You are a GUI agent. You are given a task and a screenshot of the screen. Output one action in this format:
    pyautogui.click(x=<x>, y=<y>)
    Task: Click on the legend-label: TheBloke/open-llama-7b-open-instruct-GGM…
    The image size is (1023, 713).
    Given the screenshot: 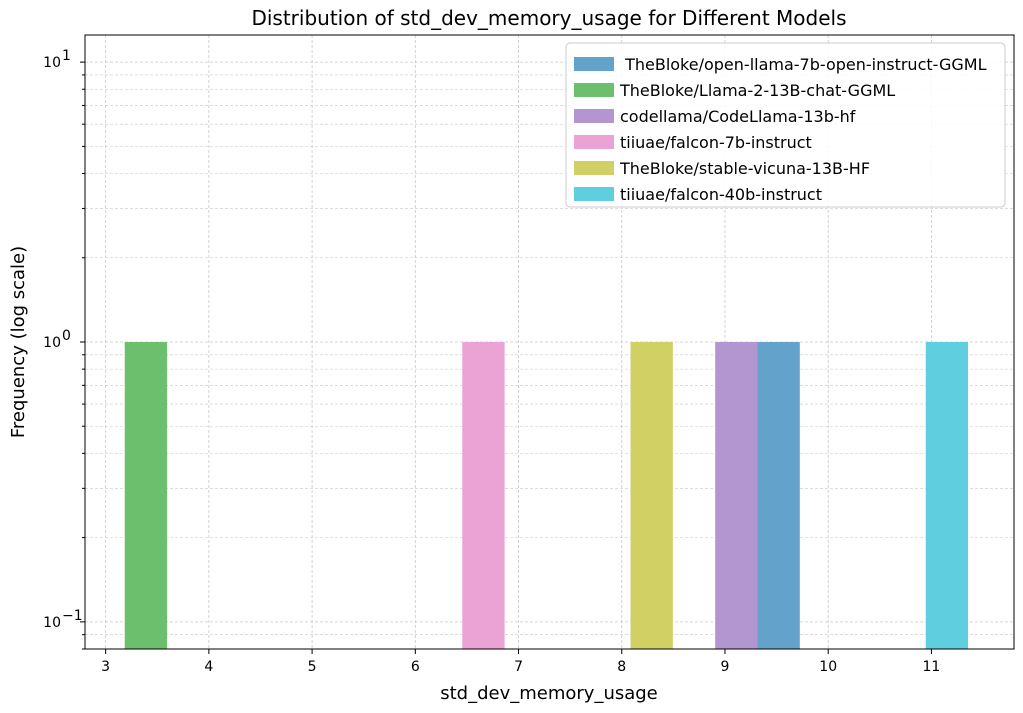 What is the action you would take?
    pyautogui.click(x=803, y=64)
    